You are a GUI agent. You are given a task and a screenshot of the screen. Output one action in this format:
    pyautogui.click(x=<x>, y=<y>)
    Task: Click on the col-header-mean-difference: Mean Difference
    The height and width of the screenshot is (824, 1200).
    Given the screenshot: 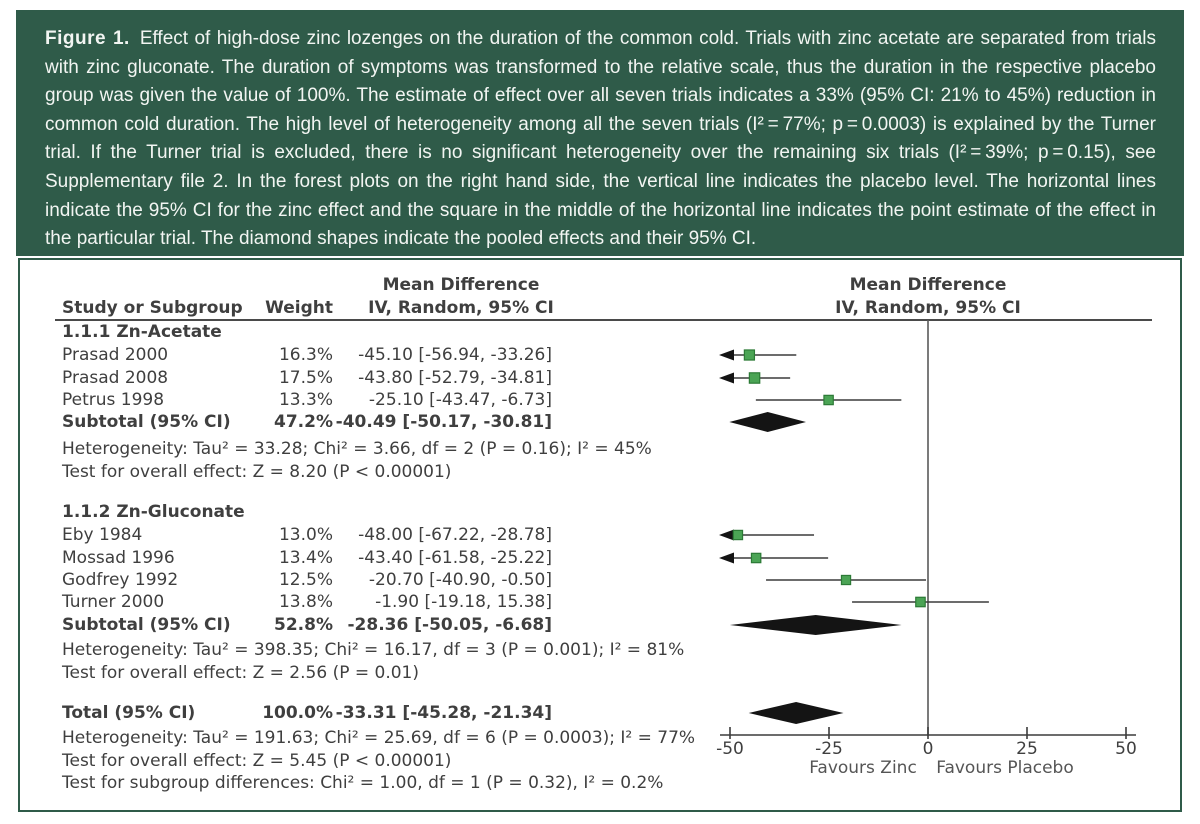 What is the action you would take?
    pyautogui.click(x=461, y=285)
    